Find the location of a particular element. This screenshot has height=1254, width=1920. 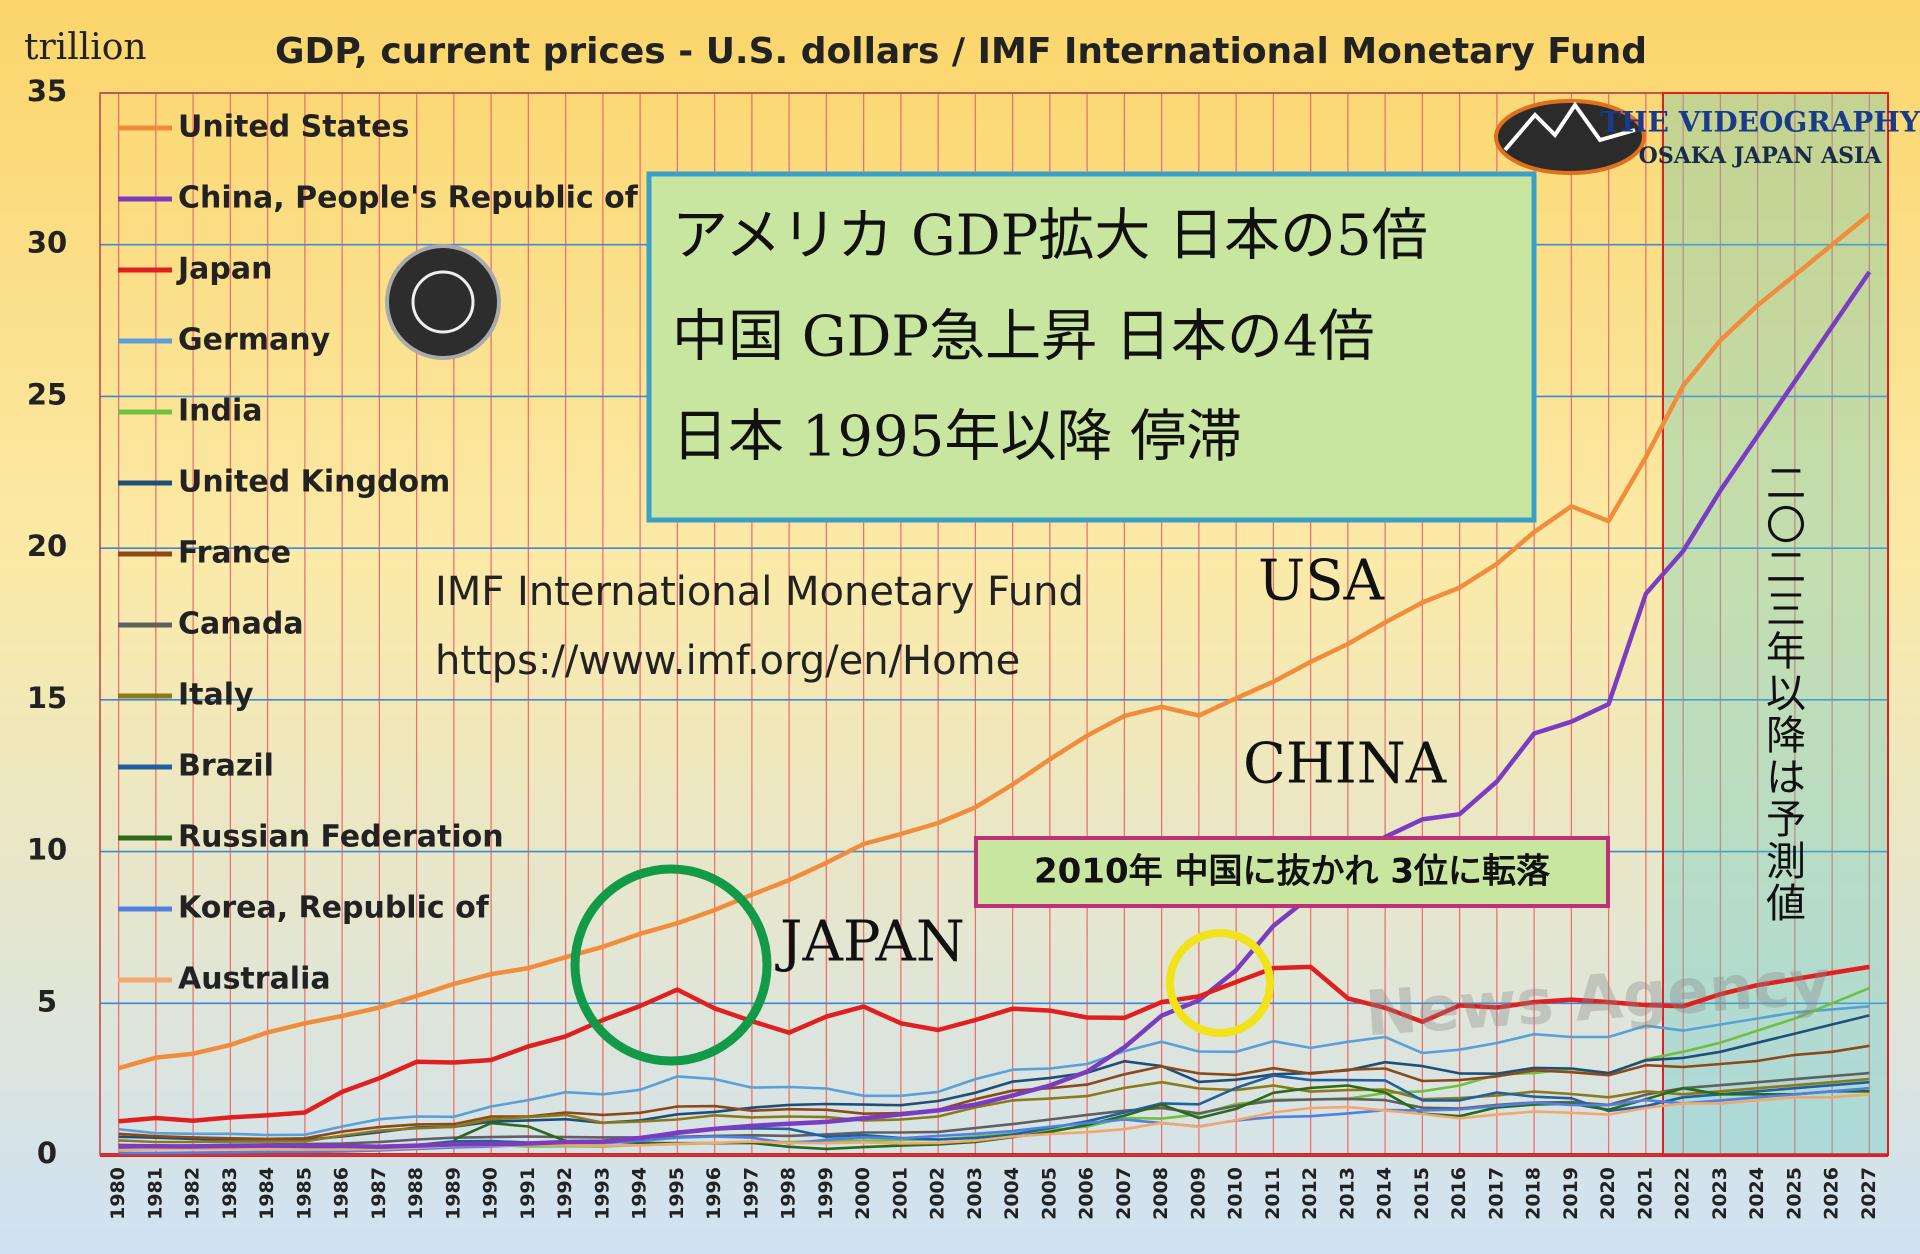

logo-subtitle: OSAKA JAPAN ASIA is located at coordinates (1761, 156).